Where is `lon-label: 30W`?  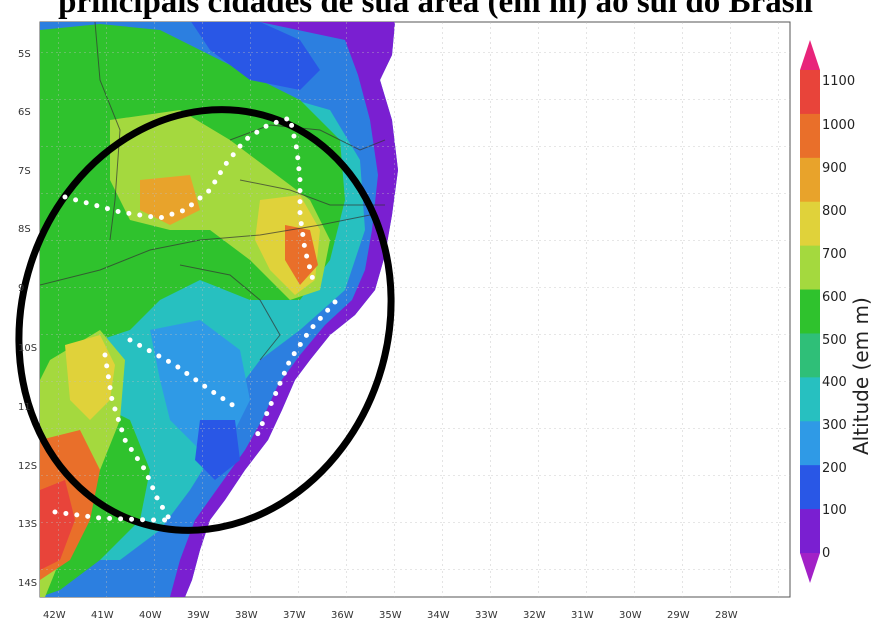
lon-label: 30W is located at coordinates (630, 615).